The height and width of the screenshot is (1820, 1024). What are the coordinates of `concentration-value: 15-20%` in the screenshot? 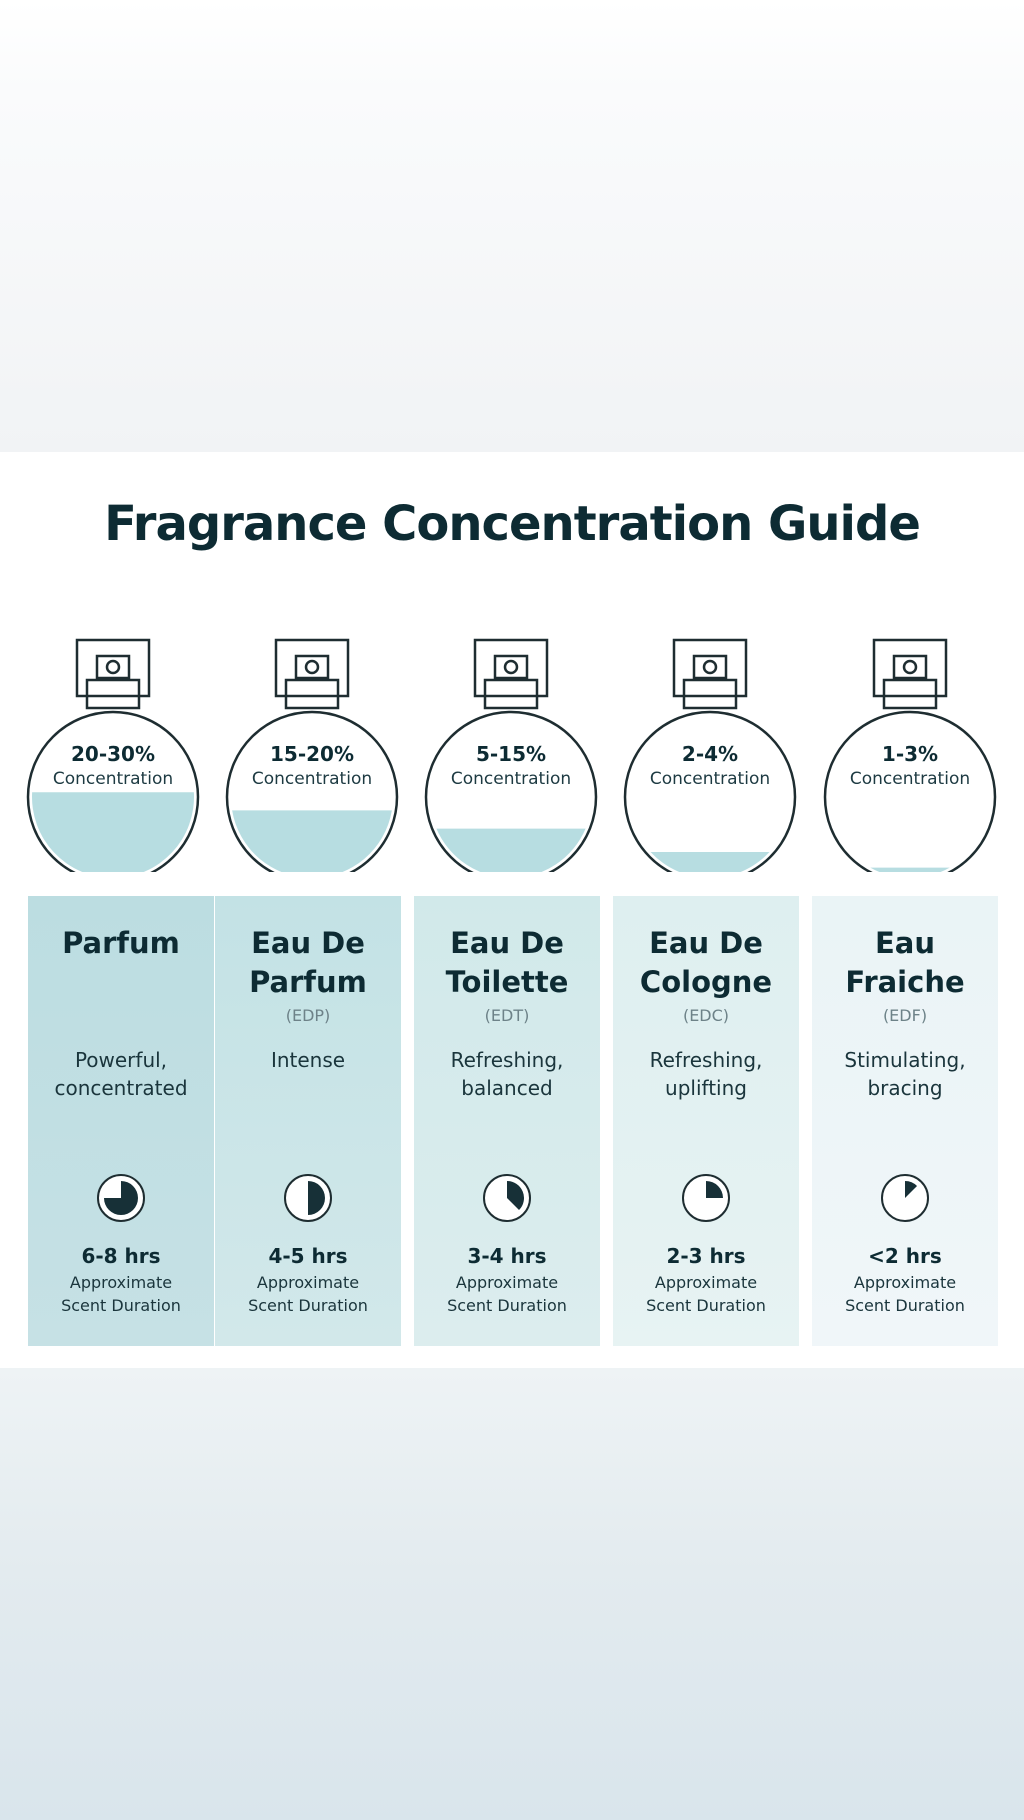 It's located at (311, 754).